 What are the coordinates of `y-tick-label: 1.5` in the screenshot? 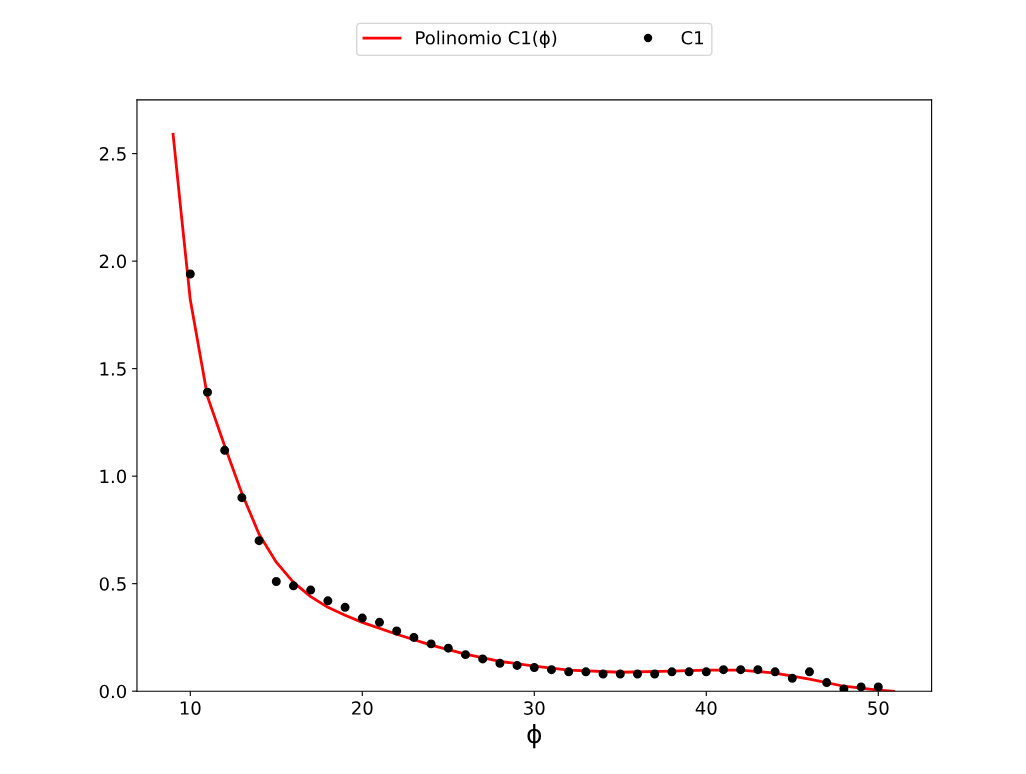 It's located at (113, 369).